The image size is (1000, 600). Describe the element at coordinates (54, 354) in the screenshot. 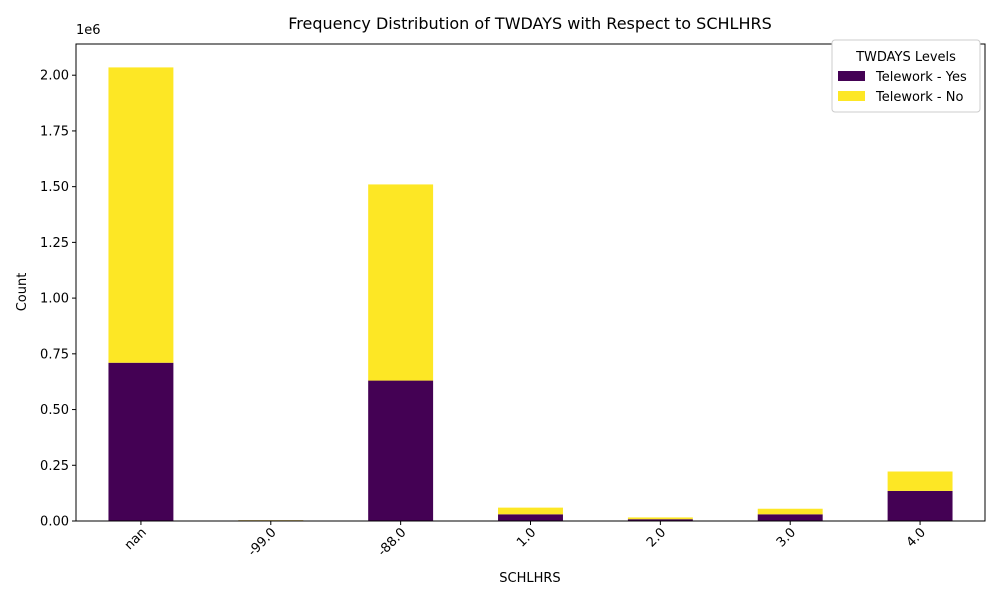

I see `y-tick-label: 0.75` at that location.